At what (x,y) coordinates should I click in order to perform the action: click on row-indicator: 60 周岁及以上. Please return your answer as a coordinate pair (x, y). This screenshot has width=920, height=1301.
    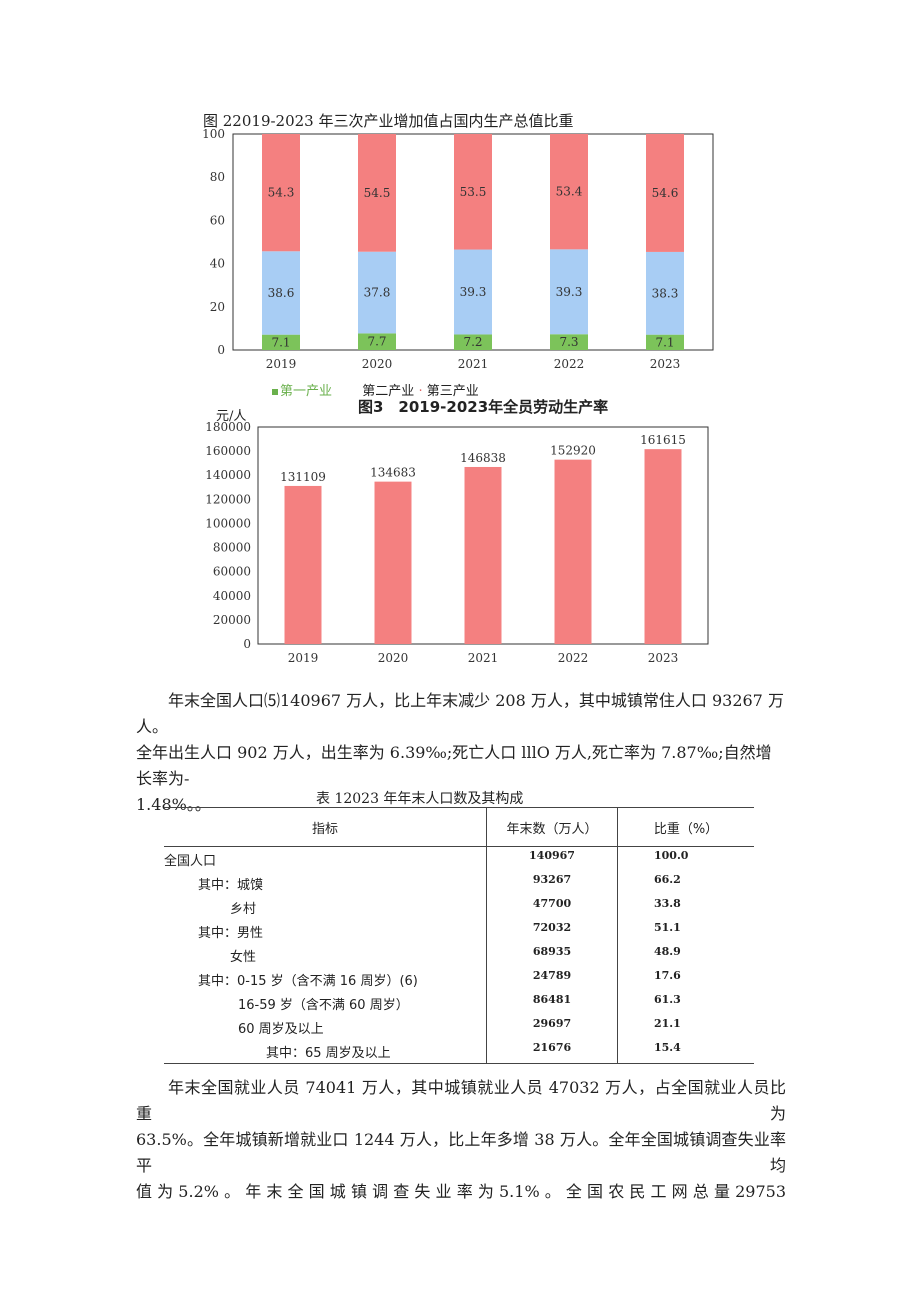
    Looking at the image, I should click on (325, 1027).